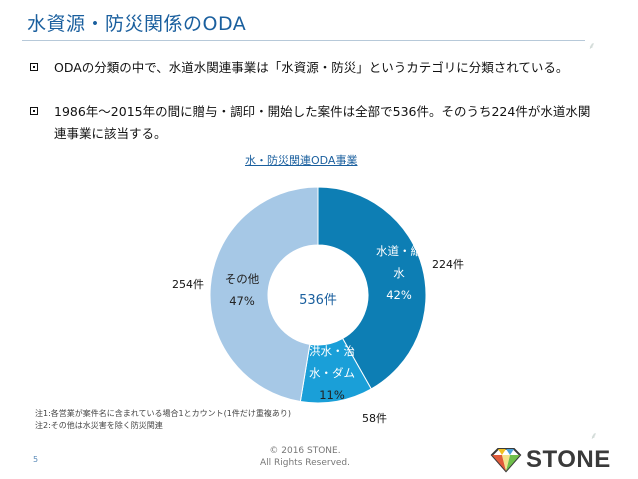 This screenshot has width=638, height=479. What do you see at coordinates (188, 284) in the screenshot?
I see `slice-count: 254件` at bounding box center [188, 284].